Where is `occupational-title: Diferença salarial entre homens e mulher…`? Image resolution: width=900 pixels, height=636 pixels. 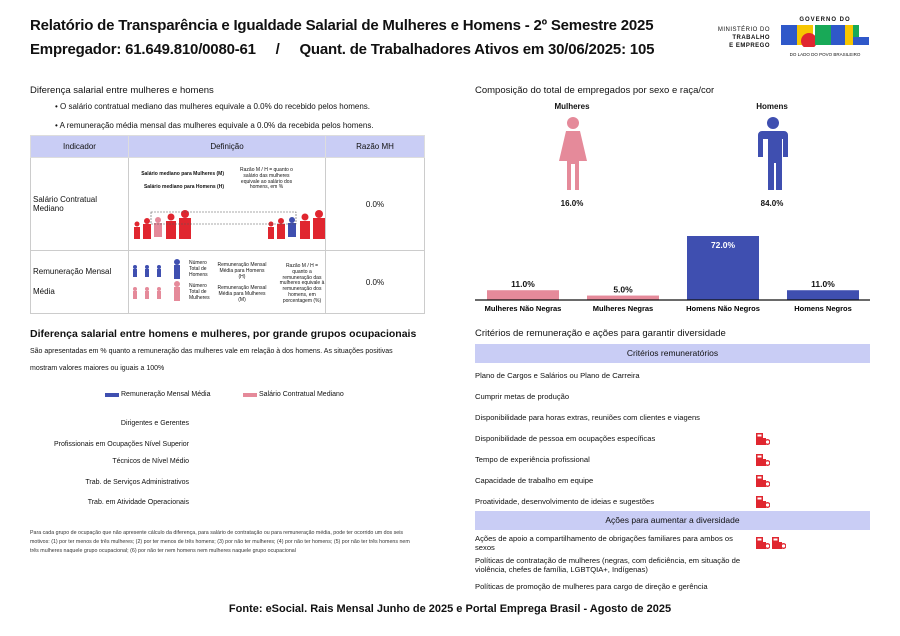 occupational-title: Diferença salarial entre homens e mulher… is located at coordinates (223, 334).